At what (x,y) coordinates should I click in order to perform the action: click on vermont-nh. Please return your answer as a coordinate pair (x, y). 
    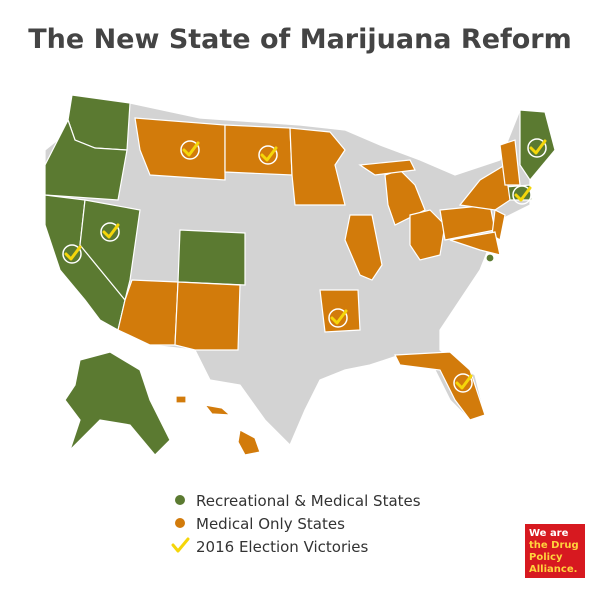
    Looking at the image, I should click on (510, 162).